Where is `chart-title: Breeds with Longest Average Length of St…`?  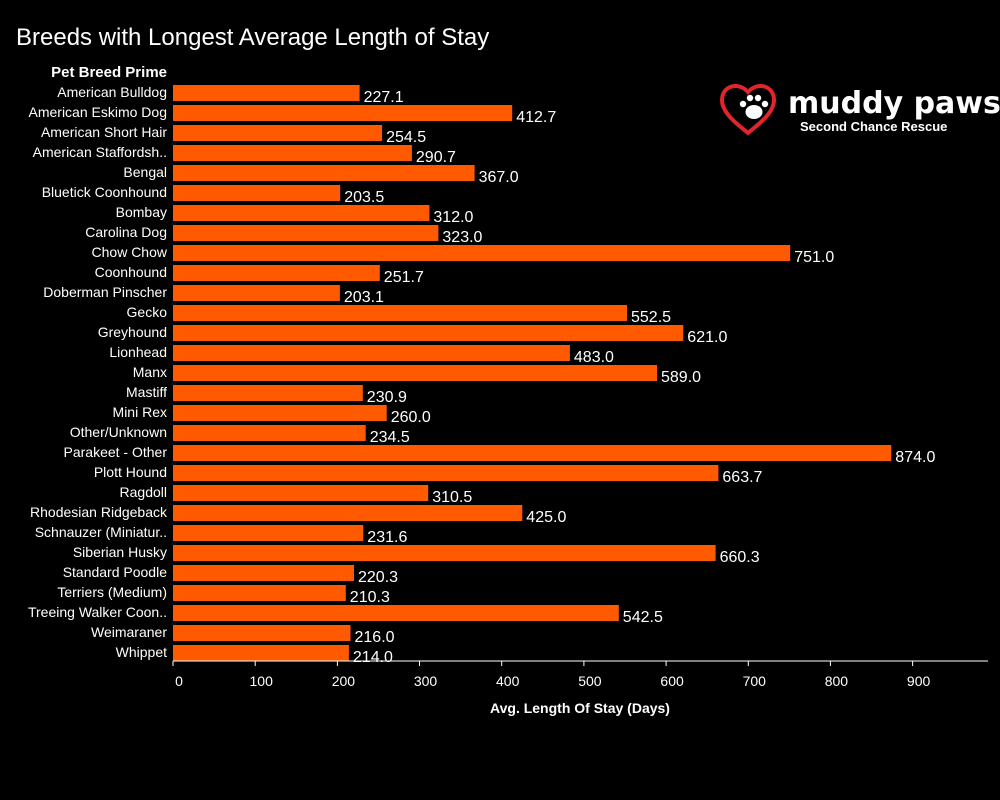
chart-title: Breeds with Longest Average Length of St… is located at coordinates (252, 37).